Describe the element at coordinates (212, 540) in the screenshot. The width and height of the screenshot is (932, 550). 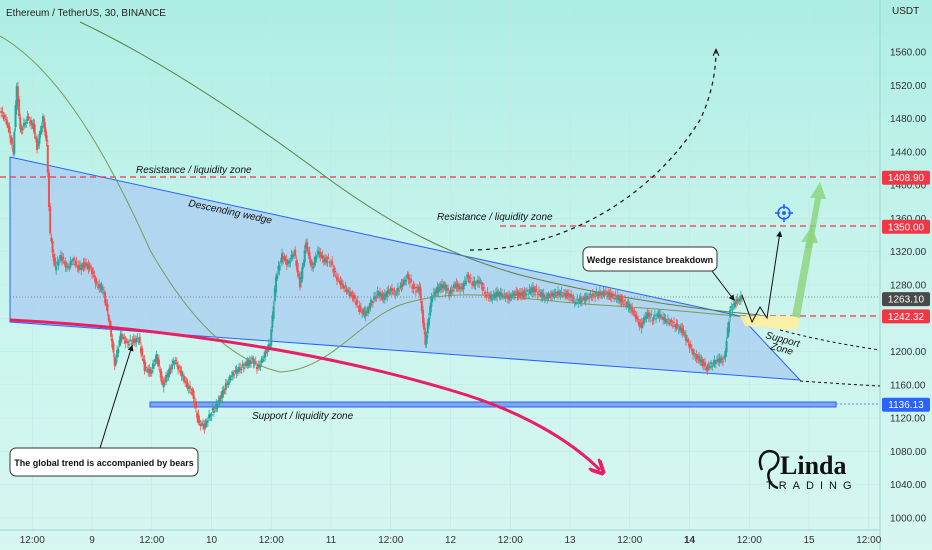
I see `x-tick-label: 10` at that location.